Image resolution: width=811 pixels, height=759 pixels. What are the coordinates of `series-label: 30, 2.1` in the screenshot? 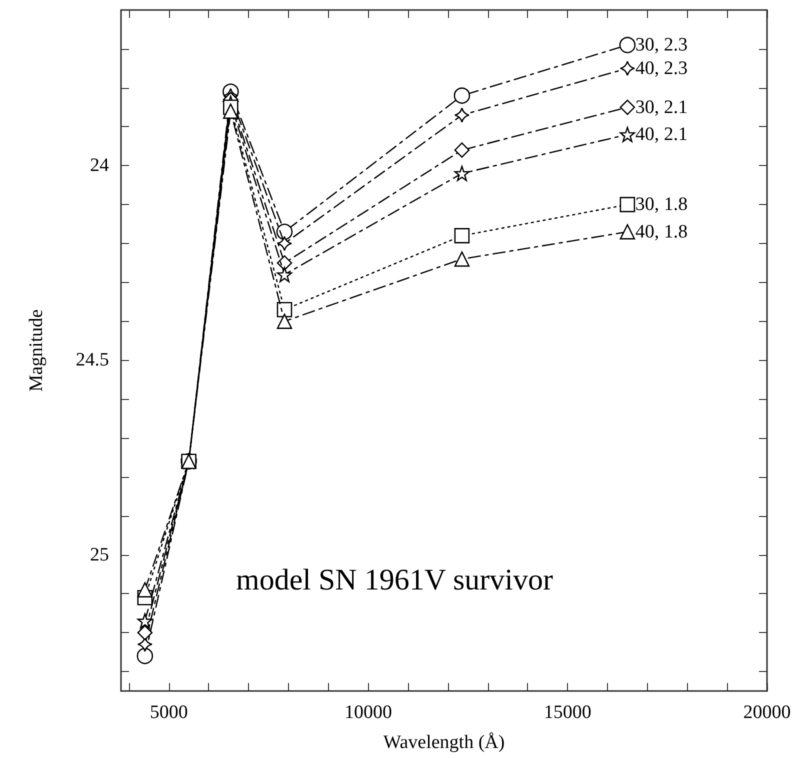 It's located at (661, 107).